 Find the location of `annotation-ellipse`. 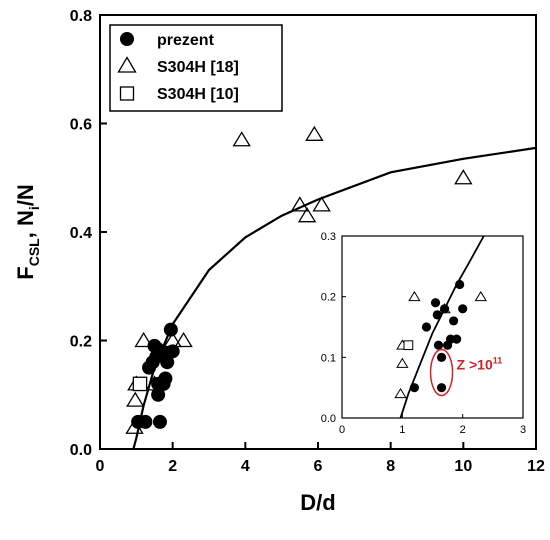

annotation-ellipse is located at coordinates (441, 372).